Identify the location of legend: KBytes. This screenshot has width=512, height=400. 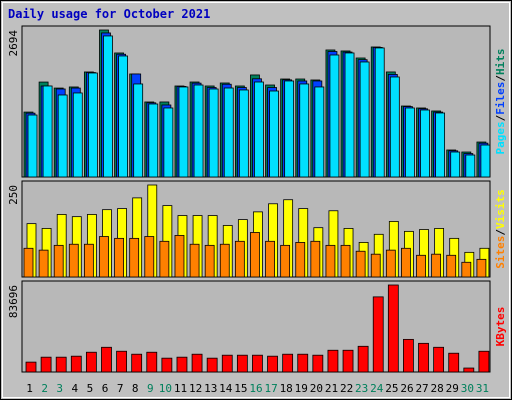
(500, 327).